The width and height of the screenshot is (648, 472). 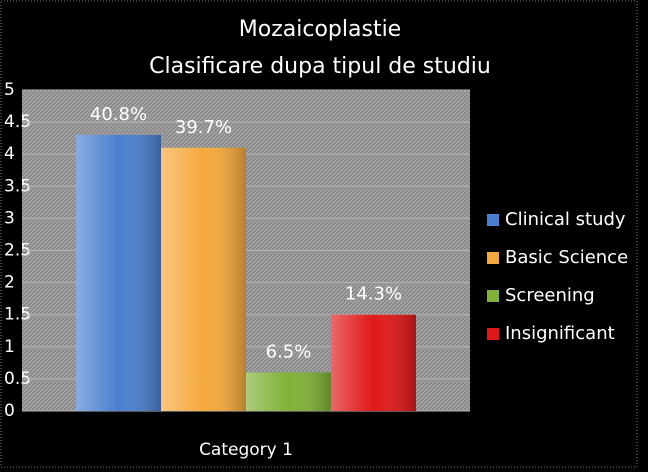 I want to click on y-tick-label: 2, so click(x=9, y=283).